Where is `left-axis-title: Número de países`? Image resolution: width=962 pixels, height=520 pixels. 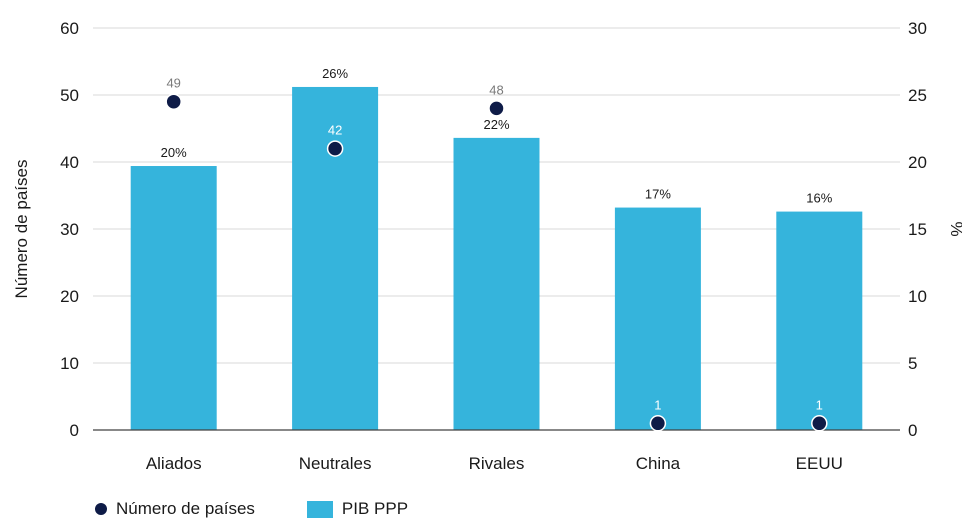
left-axis-title: Número de países is located at coordinates (21, 229).